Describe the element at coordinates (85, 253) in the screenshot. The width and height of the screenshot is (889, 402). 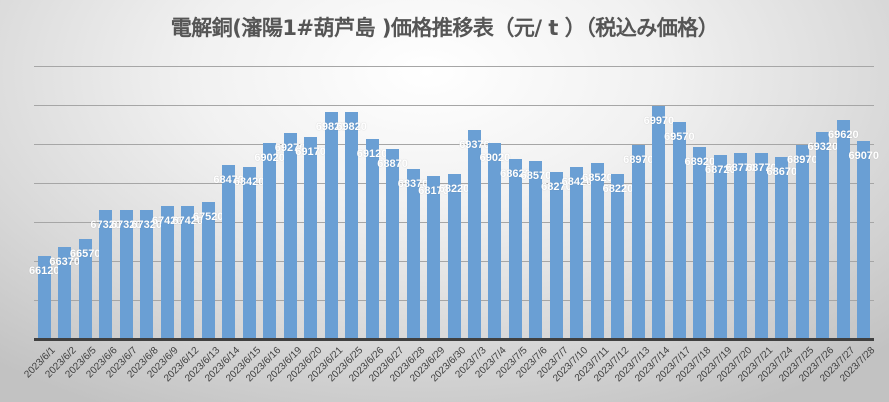
I see `bar-value-label: 66570` at that location.